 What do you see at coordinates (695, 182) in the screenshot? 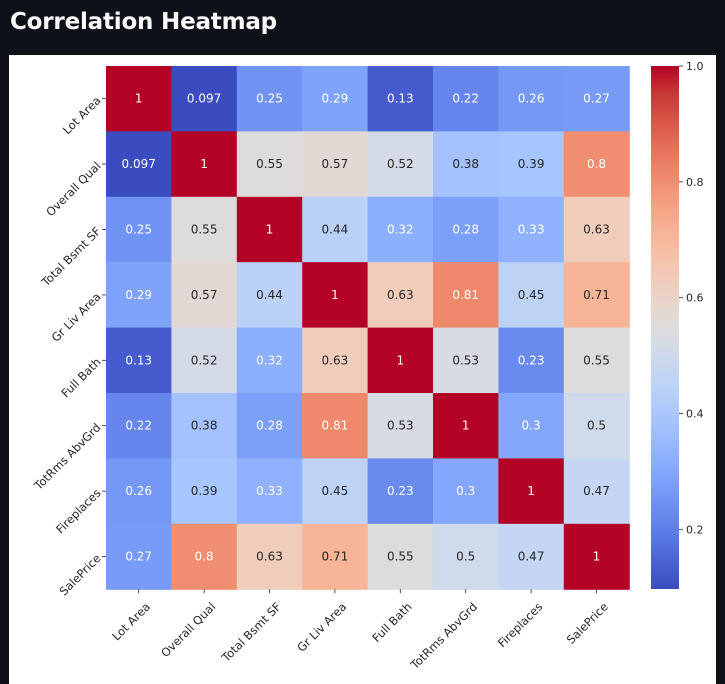
I see `colorbar-tick-label: 0.8` at bounding box center [695, 182].